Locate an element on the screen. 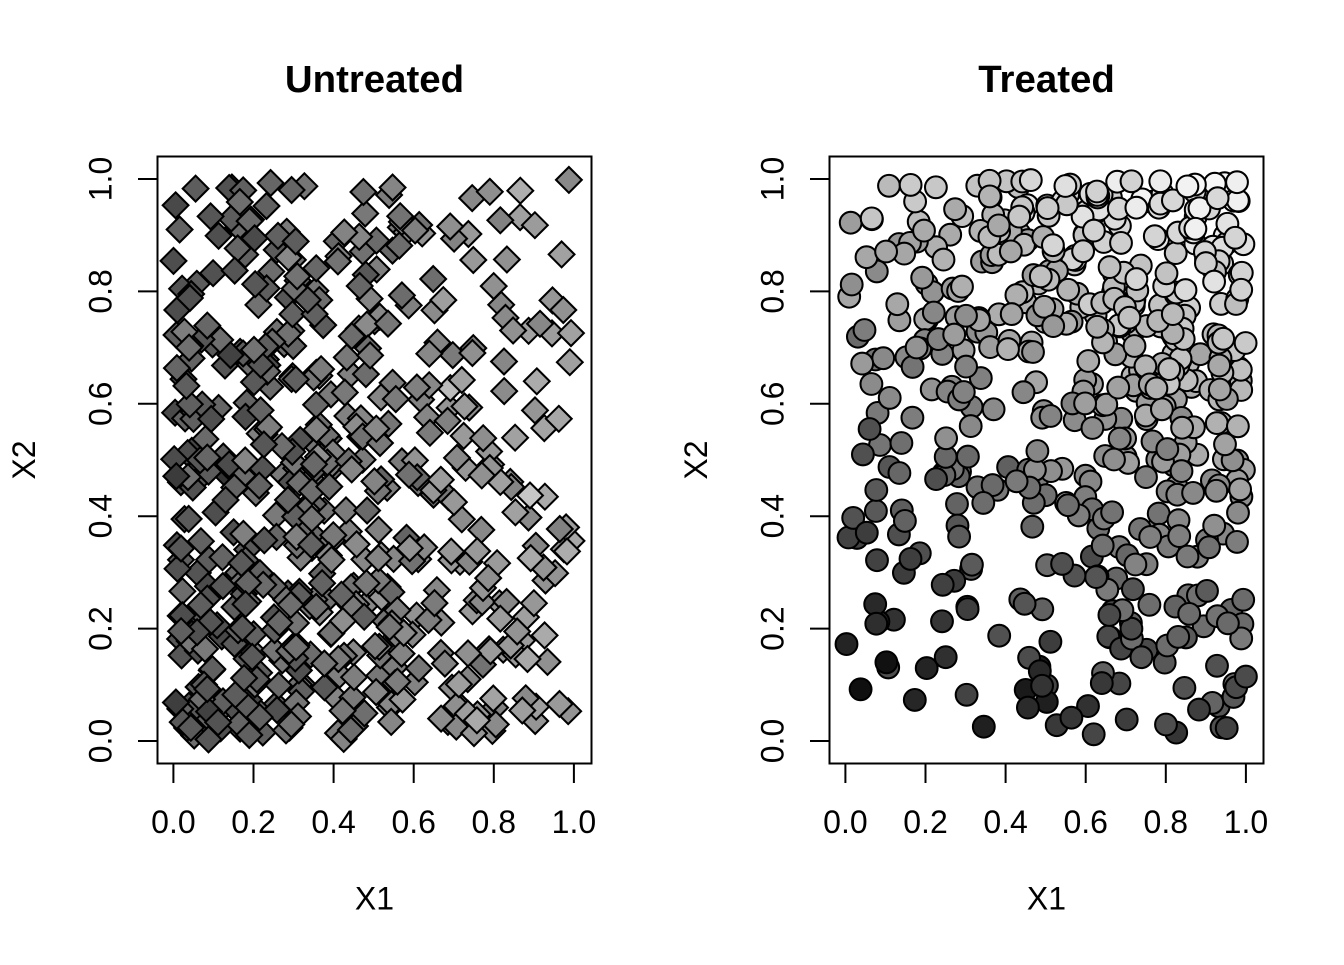 The image size is (1344, 965). svg-text: Untreated is located at coordinates (374, 79).